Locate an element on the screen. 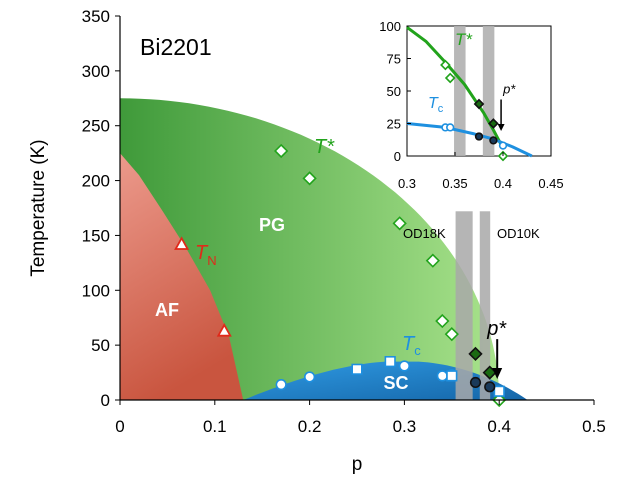  inset-chart: 0 25 50 75 100 0.3 0.35 0.4 0.45 T* Tc p* is located at coordinates (471, 105).